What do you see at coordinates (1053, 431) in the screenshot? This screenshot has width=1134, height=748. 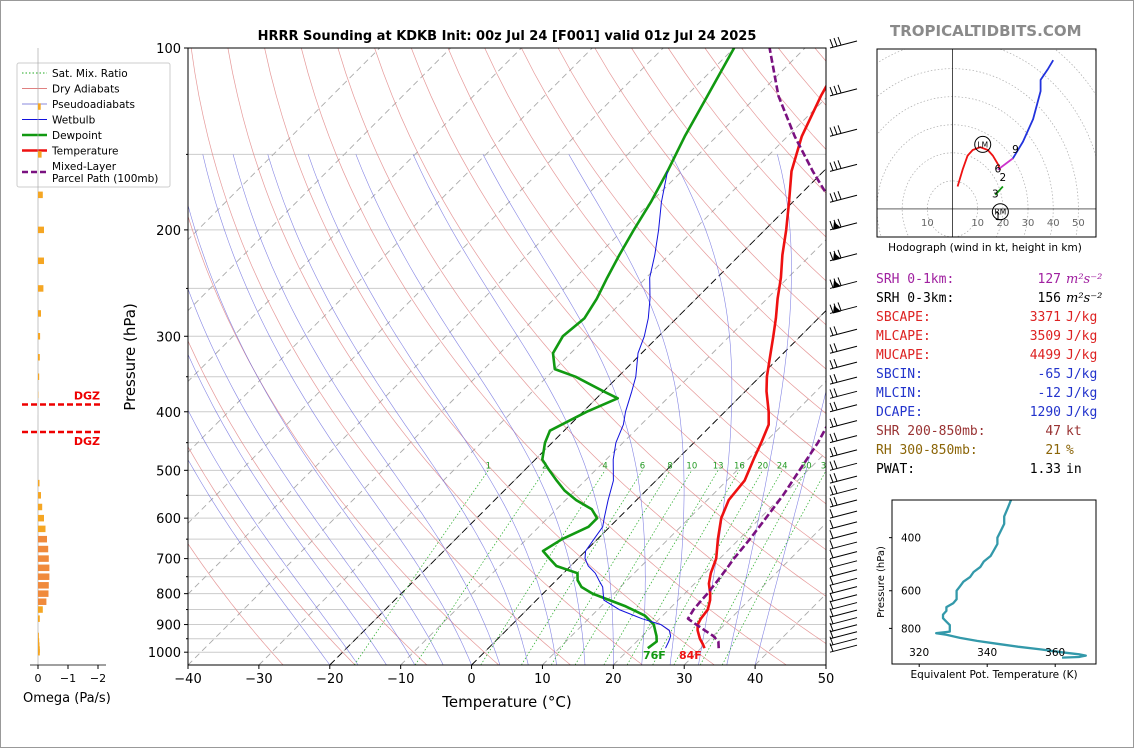 I see `index-value: 47` at bounding box center [1053, 431].